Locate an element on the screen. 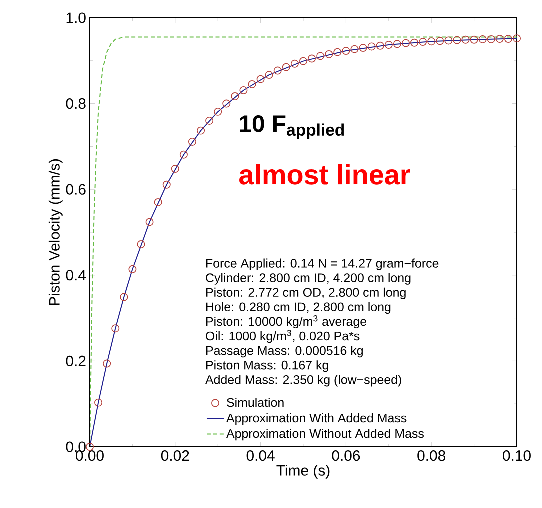 Image resolution: width=542 pixels, height=508 pixels. y-tick-label: 0.8 is located at coordinates (76, 104).